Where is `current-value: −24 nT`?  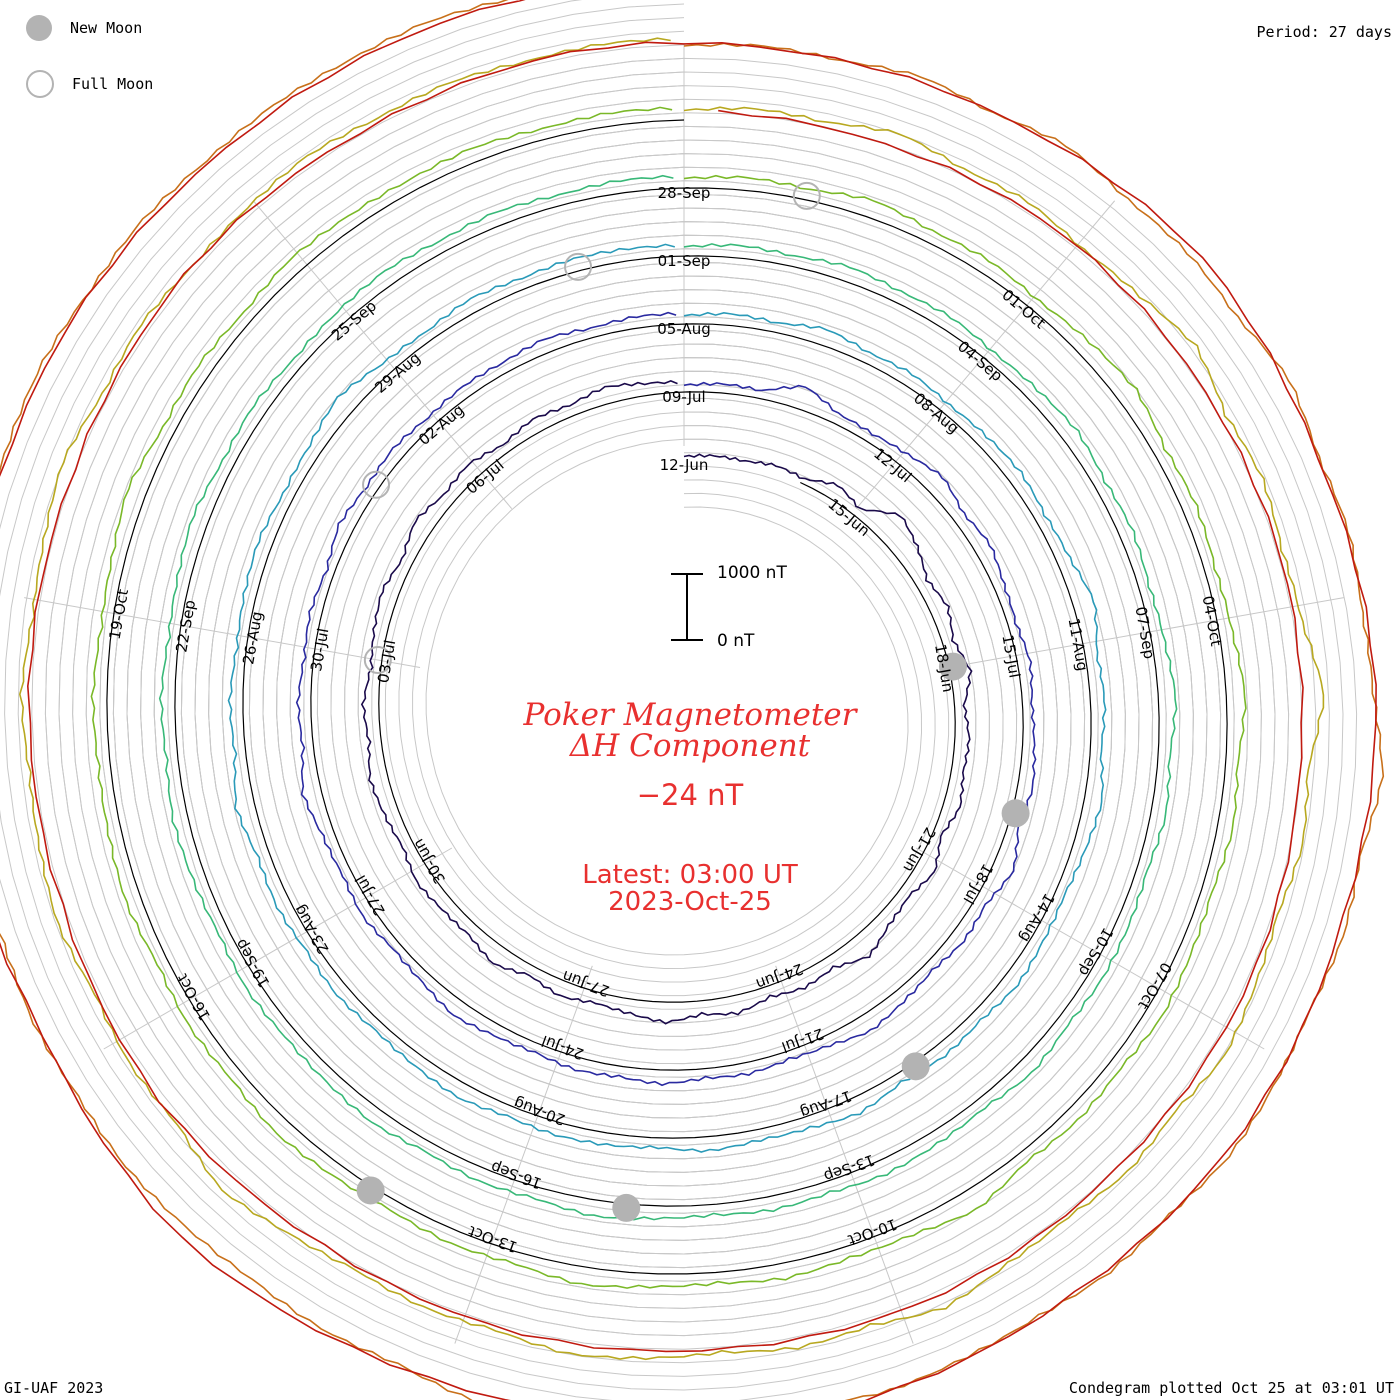
current-value: −24 nT is located at coordinates (690, 795).